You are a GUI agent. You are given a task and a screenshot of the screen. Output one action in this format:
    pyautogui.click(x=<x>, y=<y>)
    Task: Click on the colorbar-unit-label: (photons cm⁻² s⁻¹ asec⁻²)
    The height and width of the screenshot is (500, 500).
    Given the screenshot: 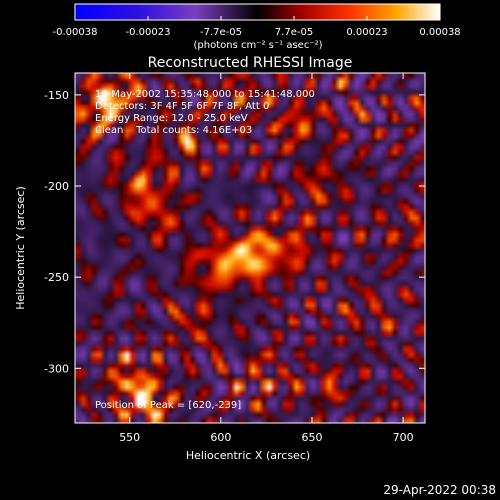 What is the action you would take?
    pyautogui.click(x=257, y=45)
    